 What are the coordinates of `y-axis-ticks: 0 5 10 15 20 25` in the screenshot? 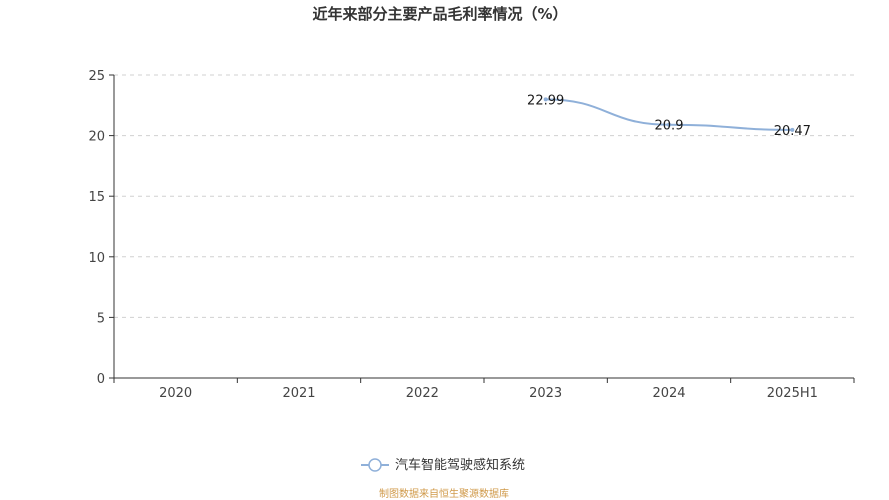 It's located at (101, 228).